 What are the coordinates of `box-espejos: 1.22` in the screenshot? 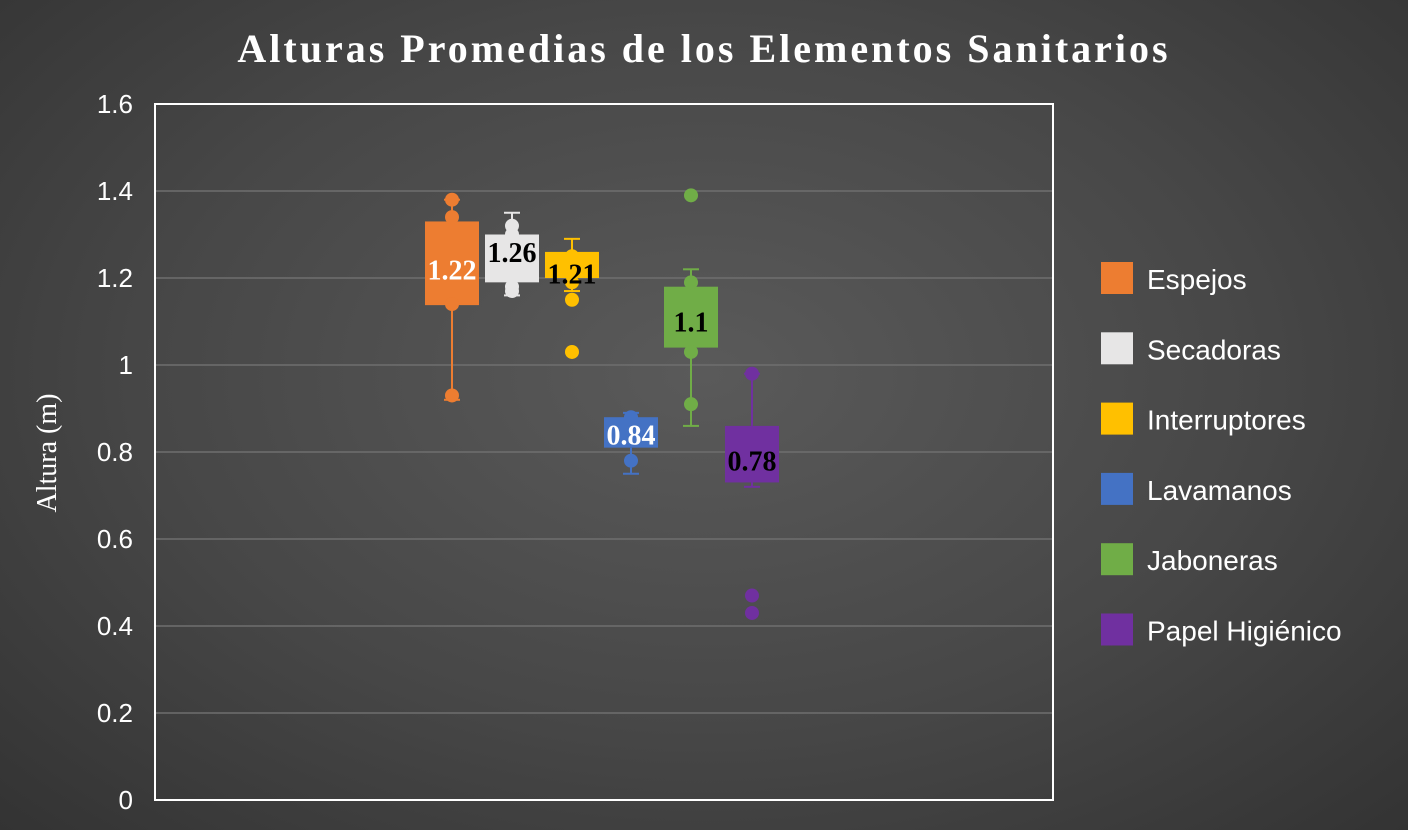 It's located at (452, 297).